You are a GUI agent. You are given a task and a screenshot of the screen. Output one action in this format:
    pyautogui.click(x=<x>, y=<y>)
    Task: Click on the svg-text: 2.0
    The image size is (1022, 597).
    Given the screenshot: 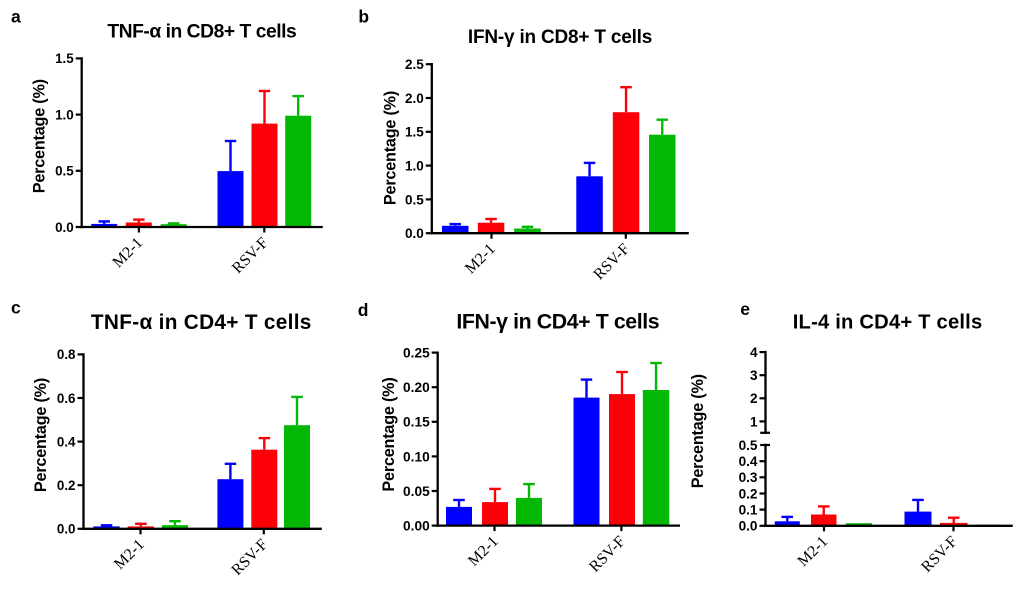 What is the action you would take?
    pyautogui.click(x=414, y=98)
    